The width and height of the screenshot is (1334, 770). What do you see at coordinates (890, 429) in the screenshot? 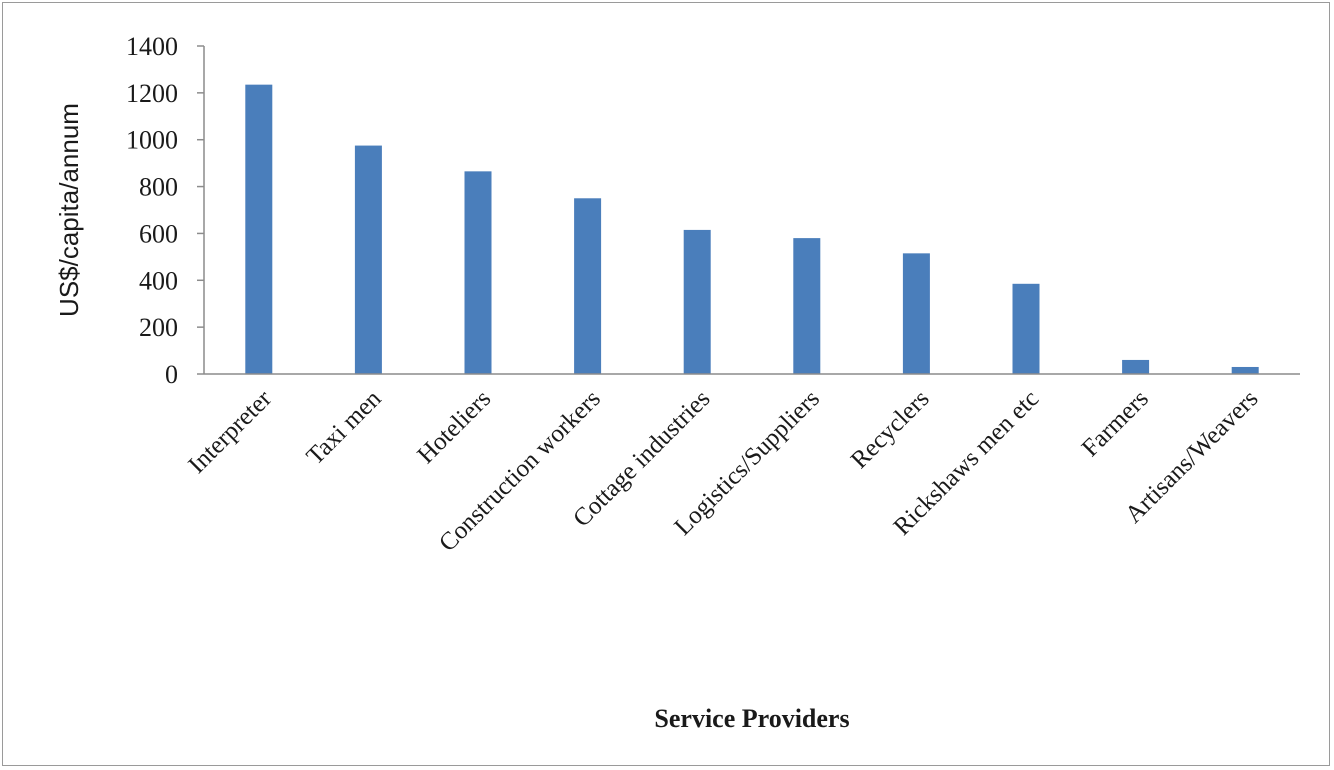
I see `x-tick-label: Recyclers` at bounding box center [890, 429].